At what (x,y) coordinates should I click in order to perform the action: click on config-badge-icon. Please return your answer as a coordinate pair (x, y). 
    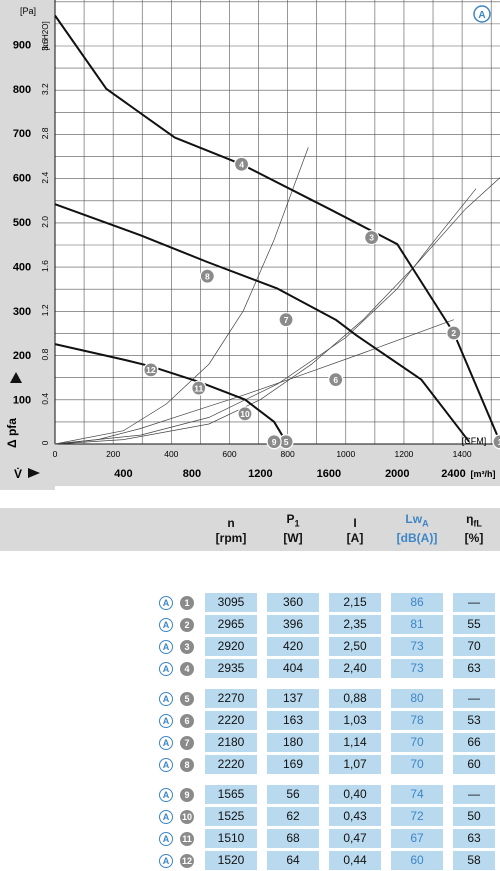
    Looking at the image, I should click on (482, 14).